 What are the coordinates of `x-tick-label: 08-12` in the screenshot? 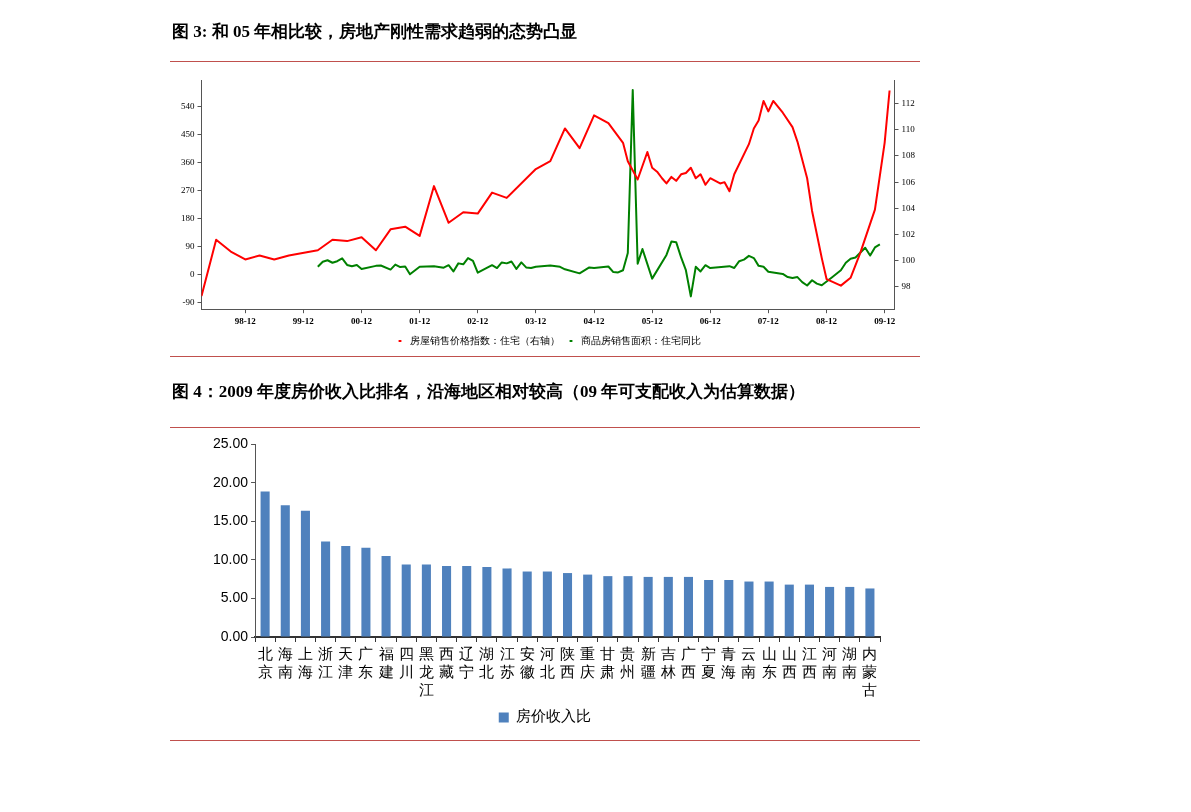 It's located at (827, 320).